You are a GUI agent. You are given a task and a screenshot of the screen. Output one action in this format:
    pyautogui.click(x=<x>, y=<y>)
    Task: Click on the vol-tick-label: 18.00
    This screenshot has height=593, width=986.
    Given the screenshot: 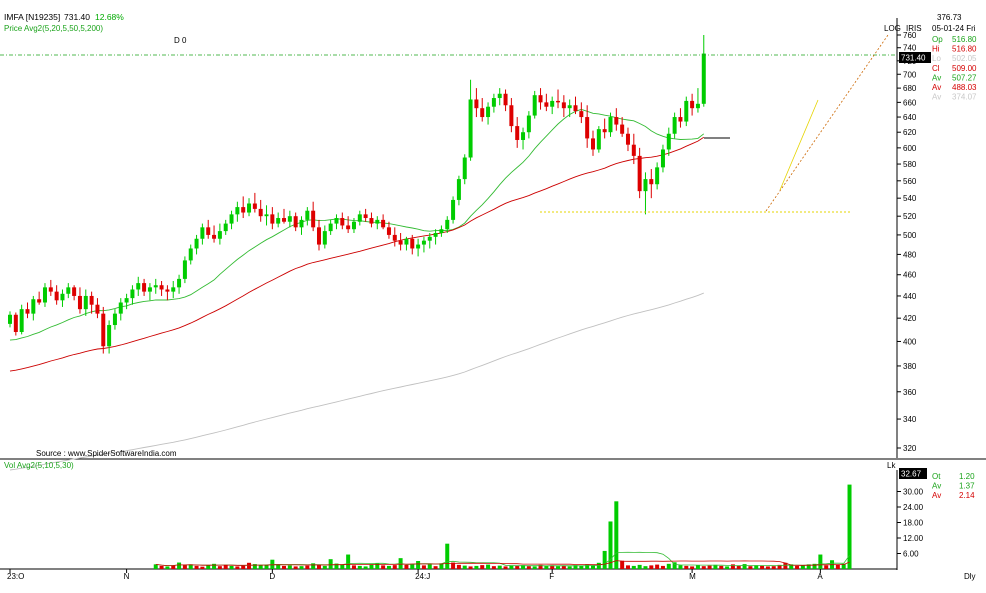 What is the action you would take?
    pyautogui.click(x=913, y=523)
    